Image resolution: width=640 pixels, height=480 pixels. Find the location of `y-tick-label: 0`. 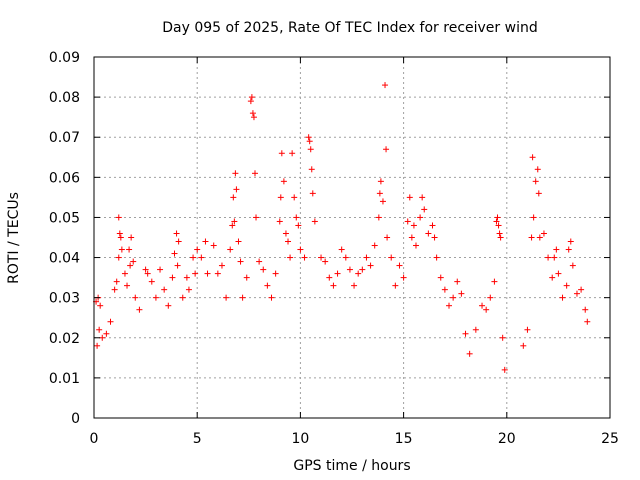

y-tick-label: 0 is located at coordinates (75, 419).